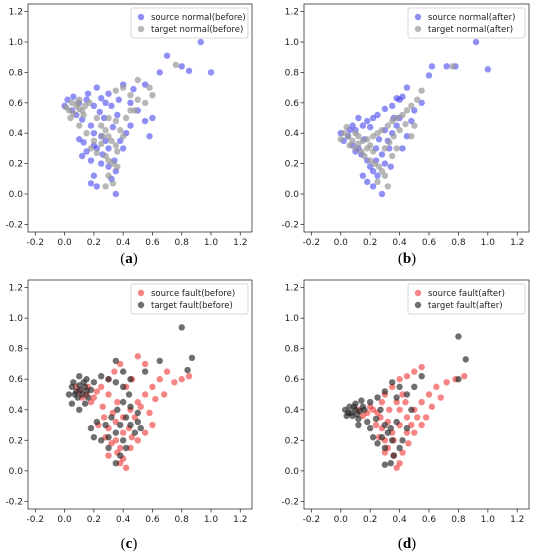 The height and width of the screenshot is (557, 550). I want to click on legend: source fault(before) target fault(before), so click(189, 299).